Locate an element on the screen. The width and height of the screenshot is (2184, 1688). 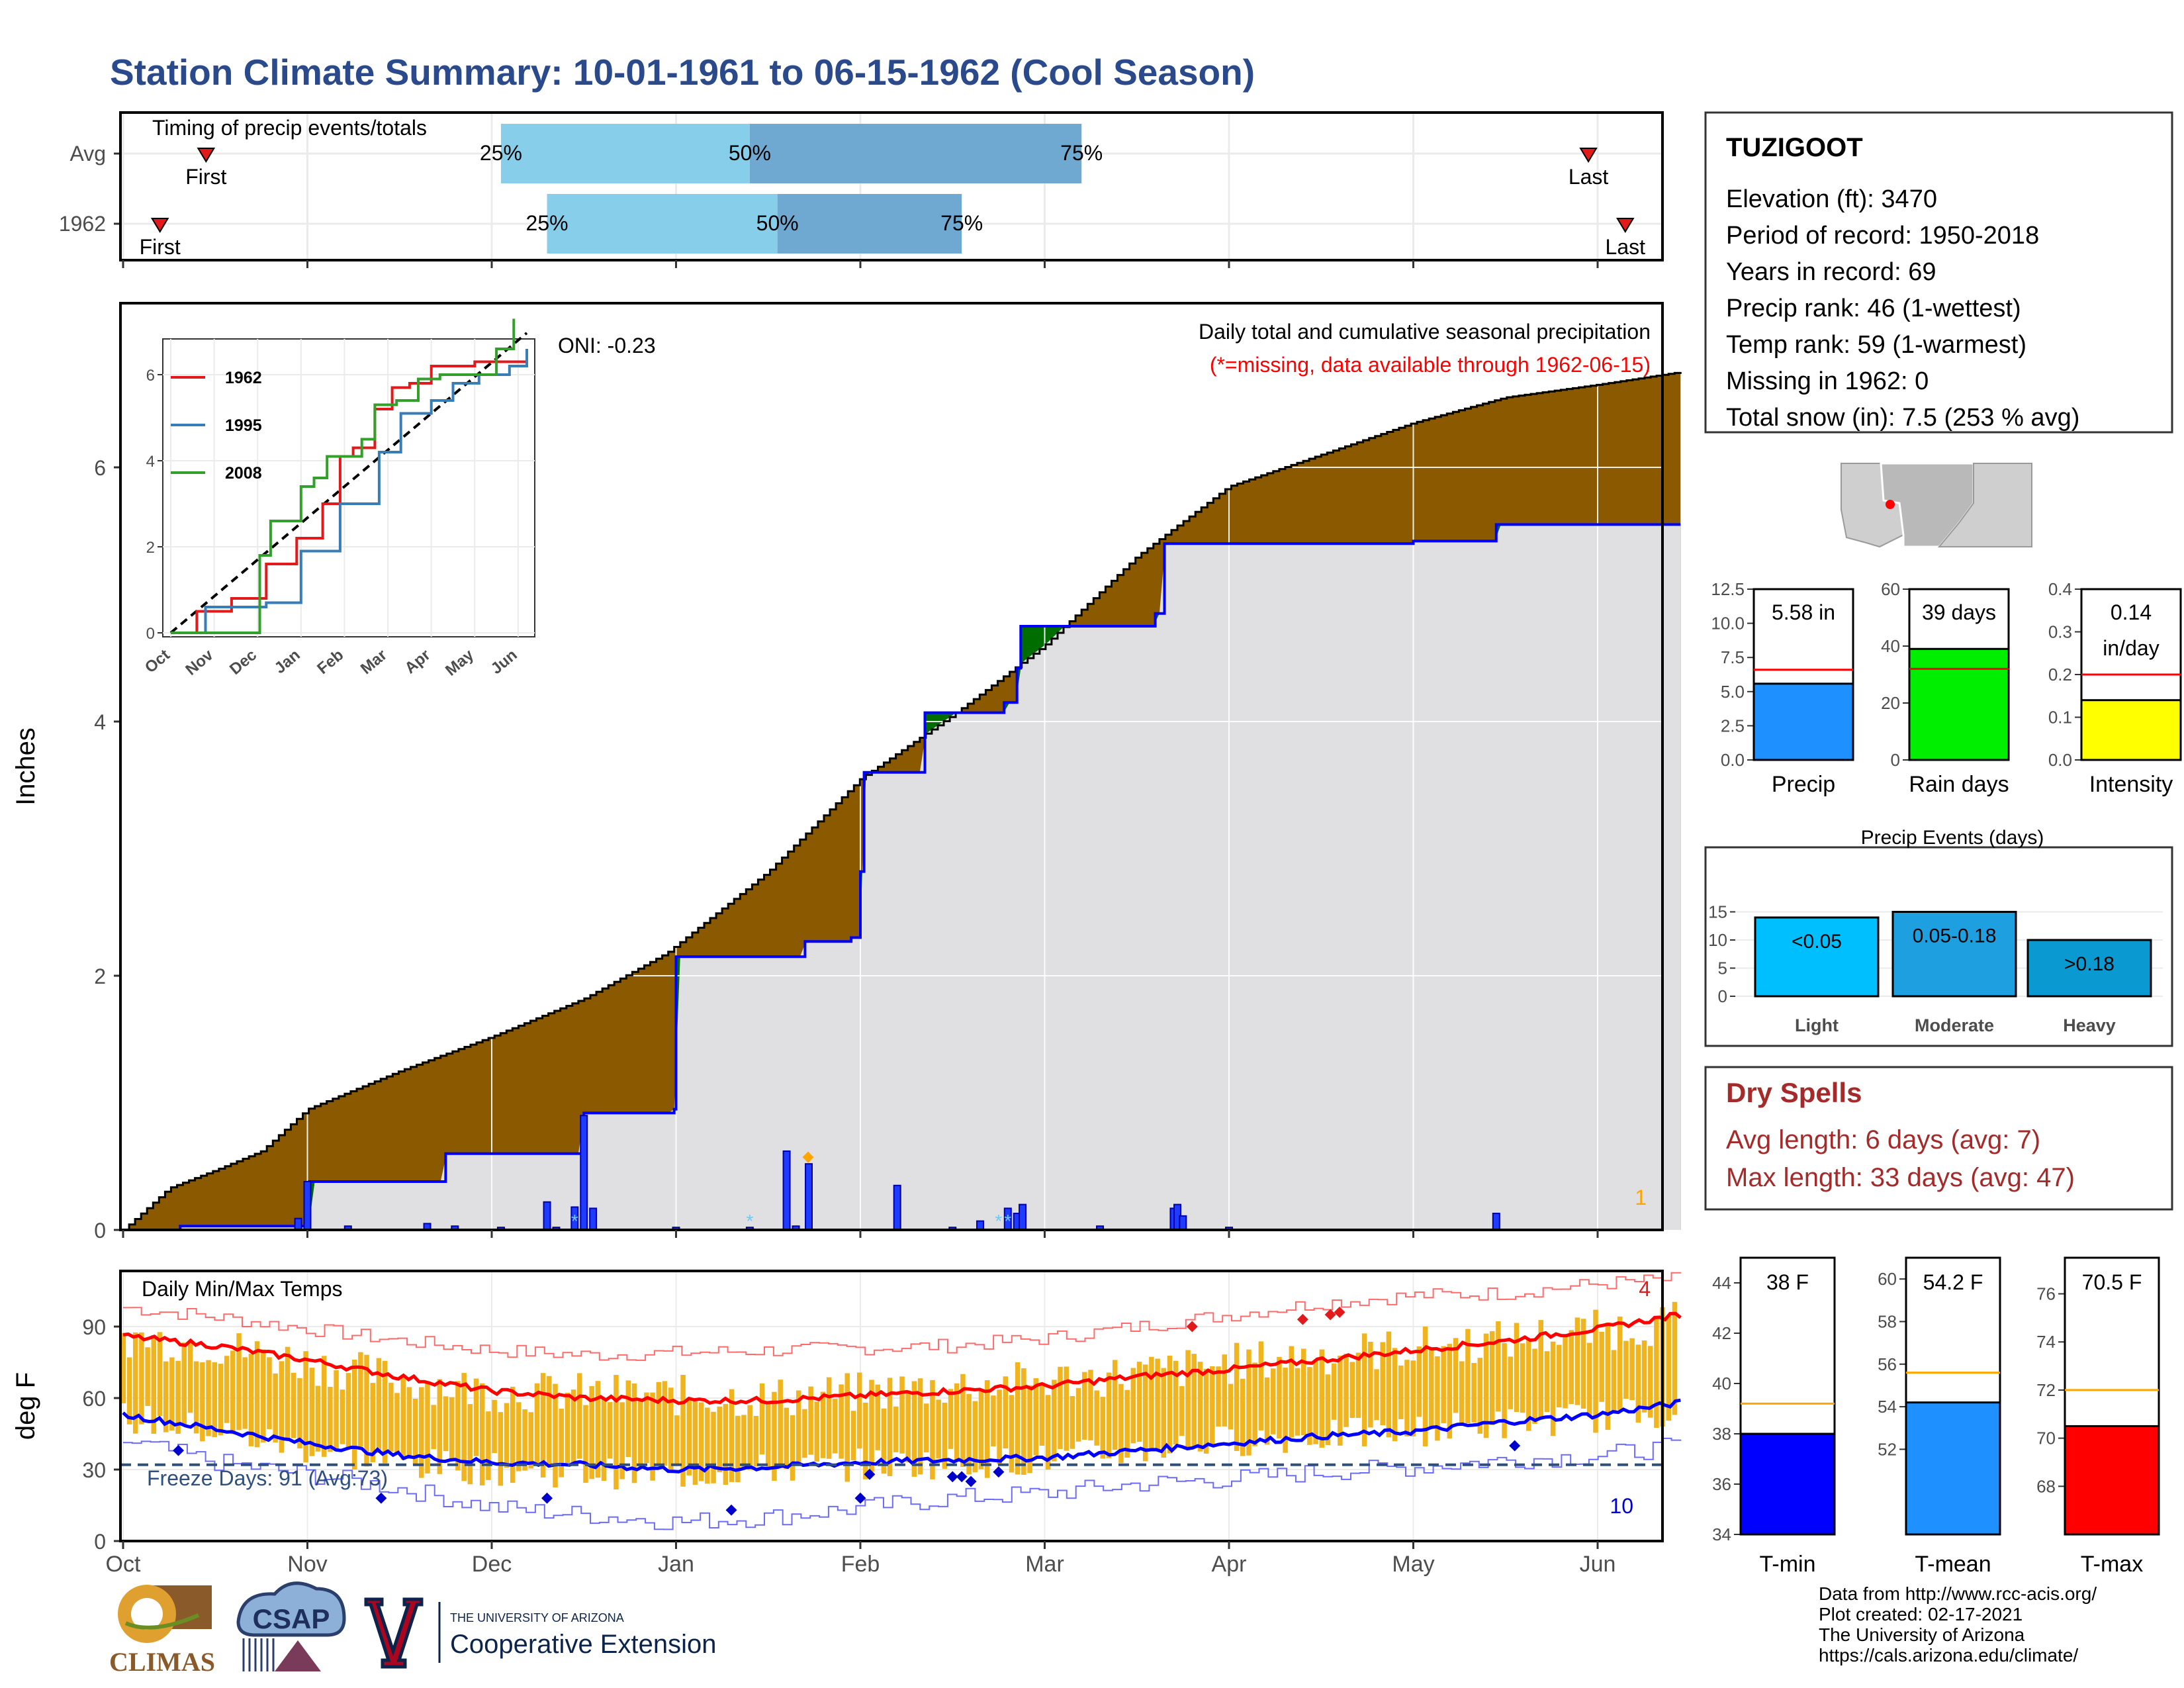
station-name: TUZIGOOT is located at coordinates (1794, 147).